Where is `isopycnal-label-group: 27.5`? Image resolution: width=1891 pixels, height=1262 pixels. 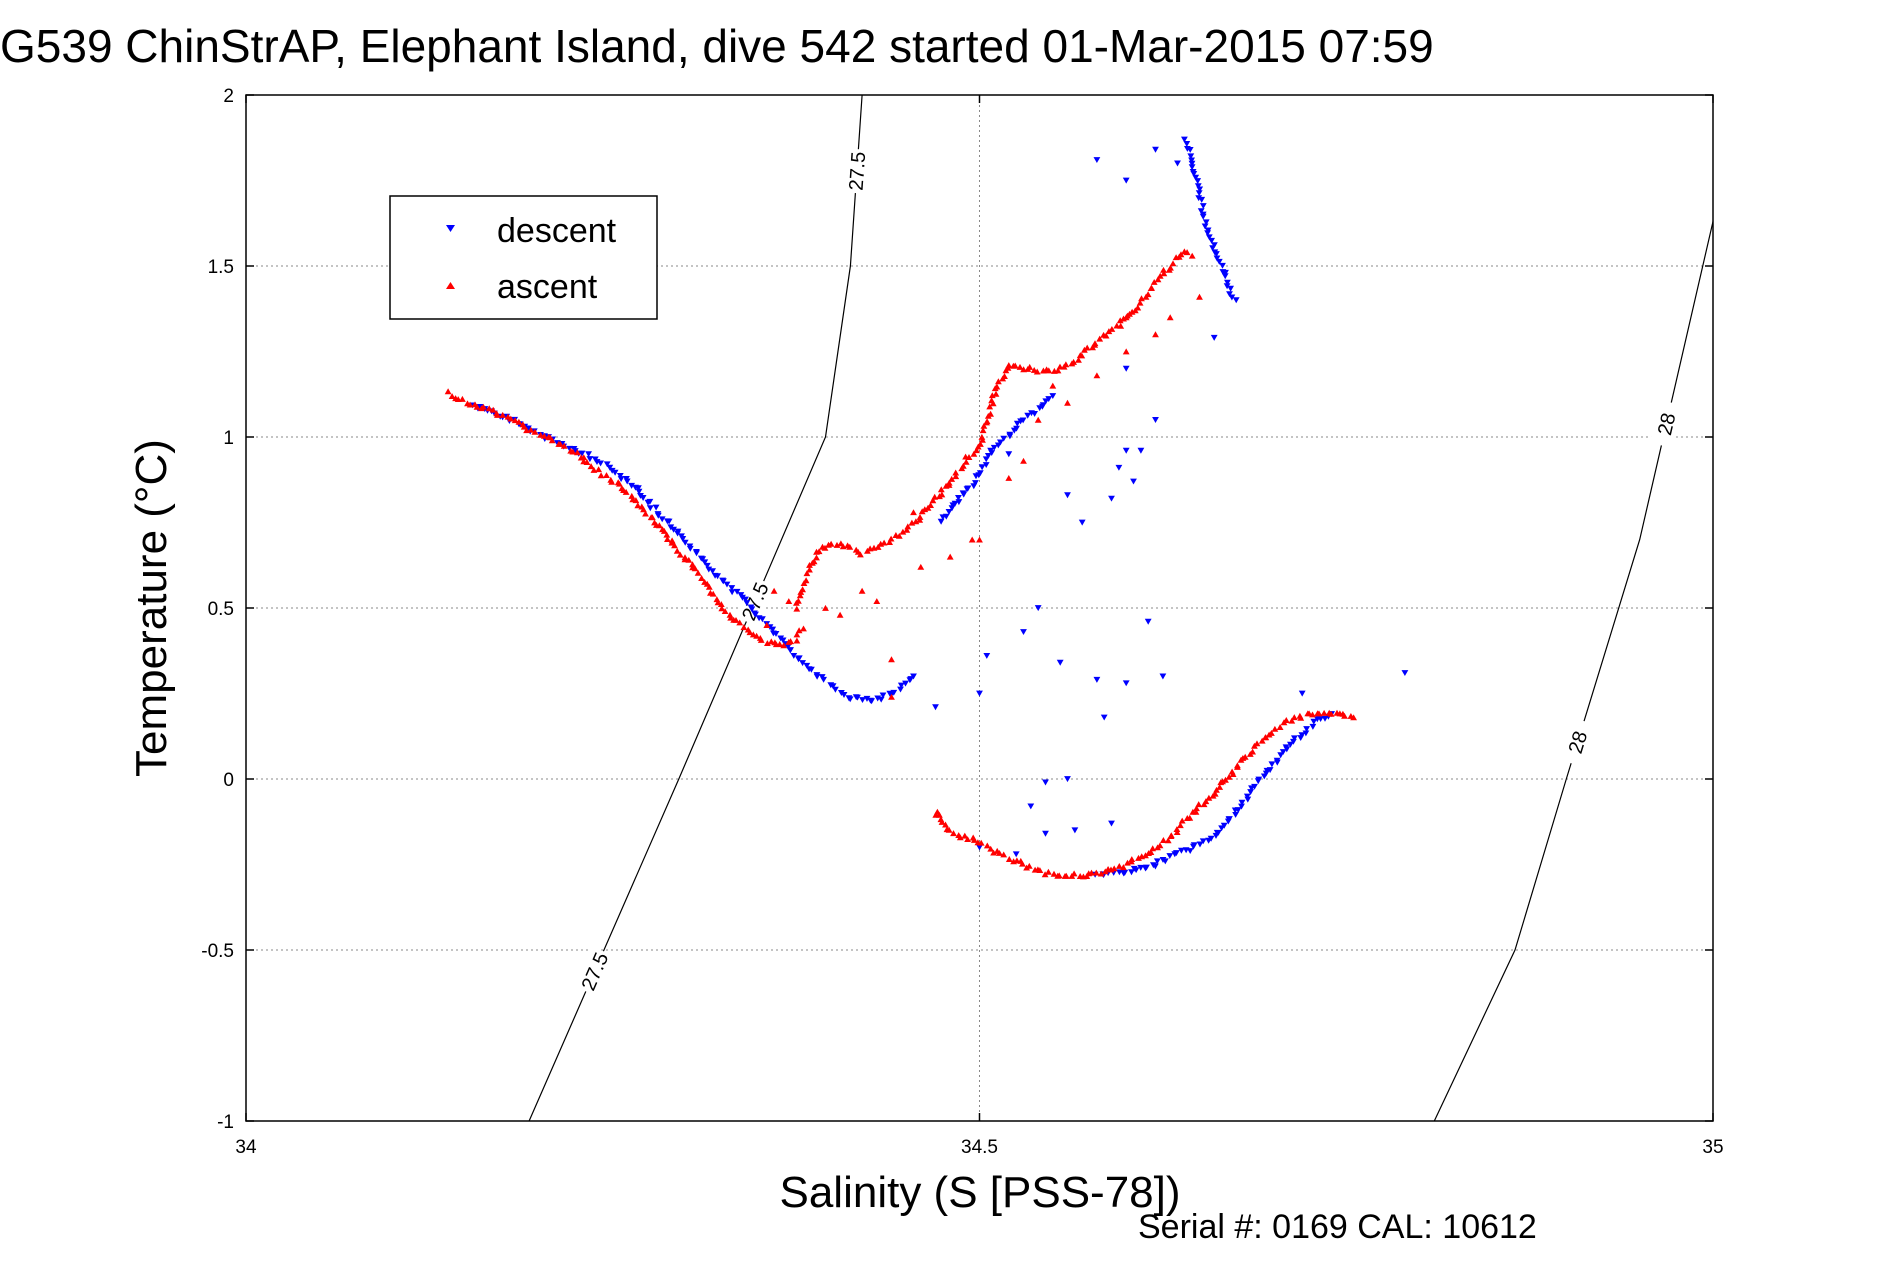 isopycnal-label-group: 27.5 is located at coordinates (755, 601).